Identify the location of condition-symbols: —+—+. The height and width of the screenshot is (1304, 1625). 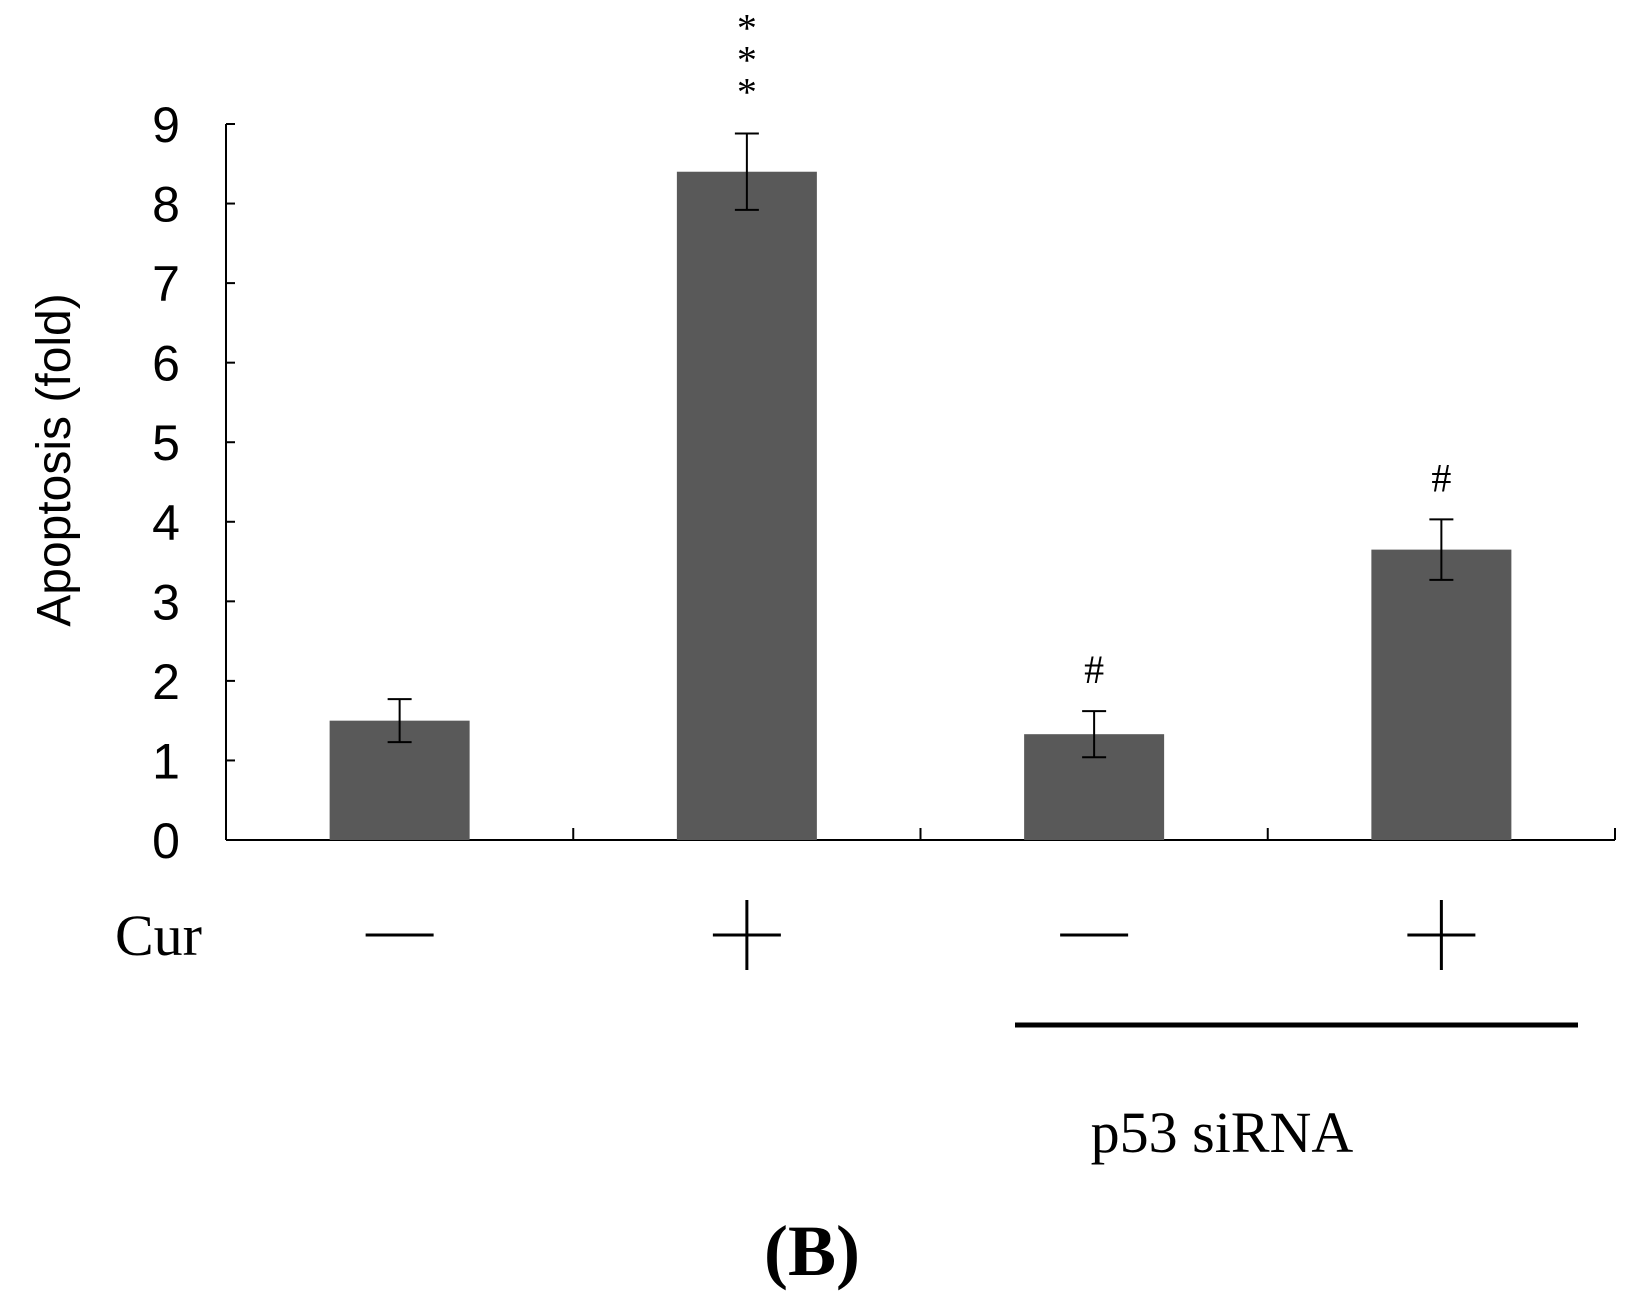
(920, 935).